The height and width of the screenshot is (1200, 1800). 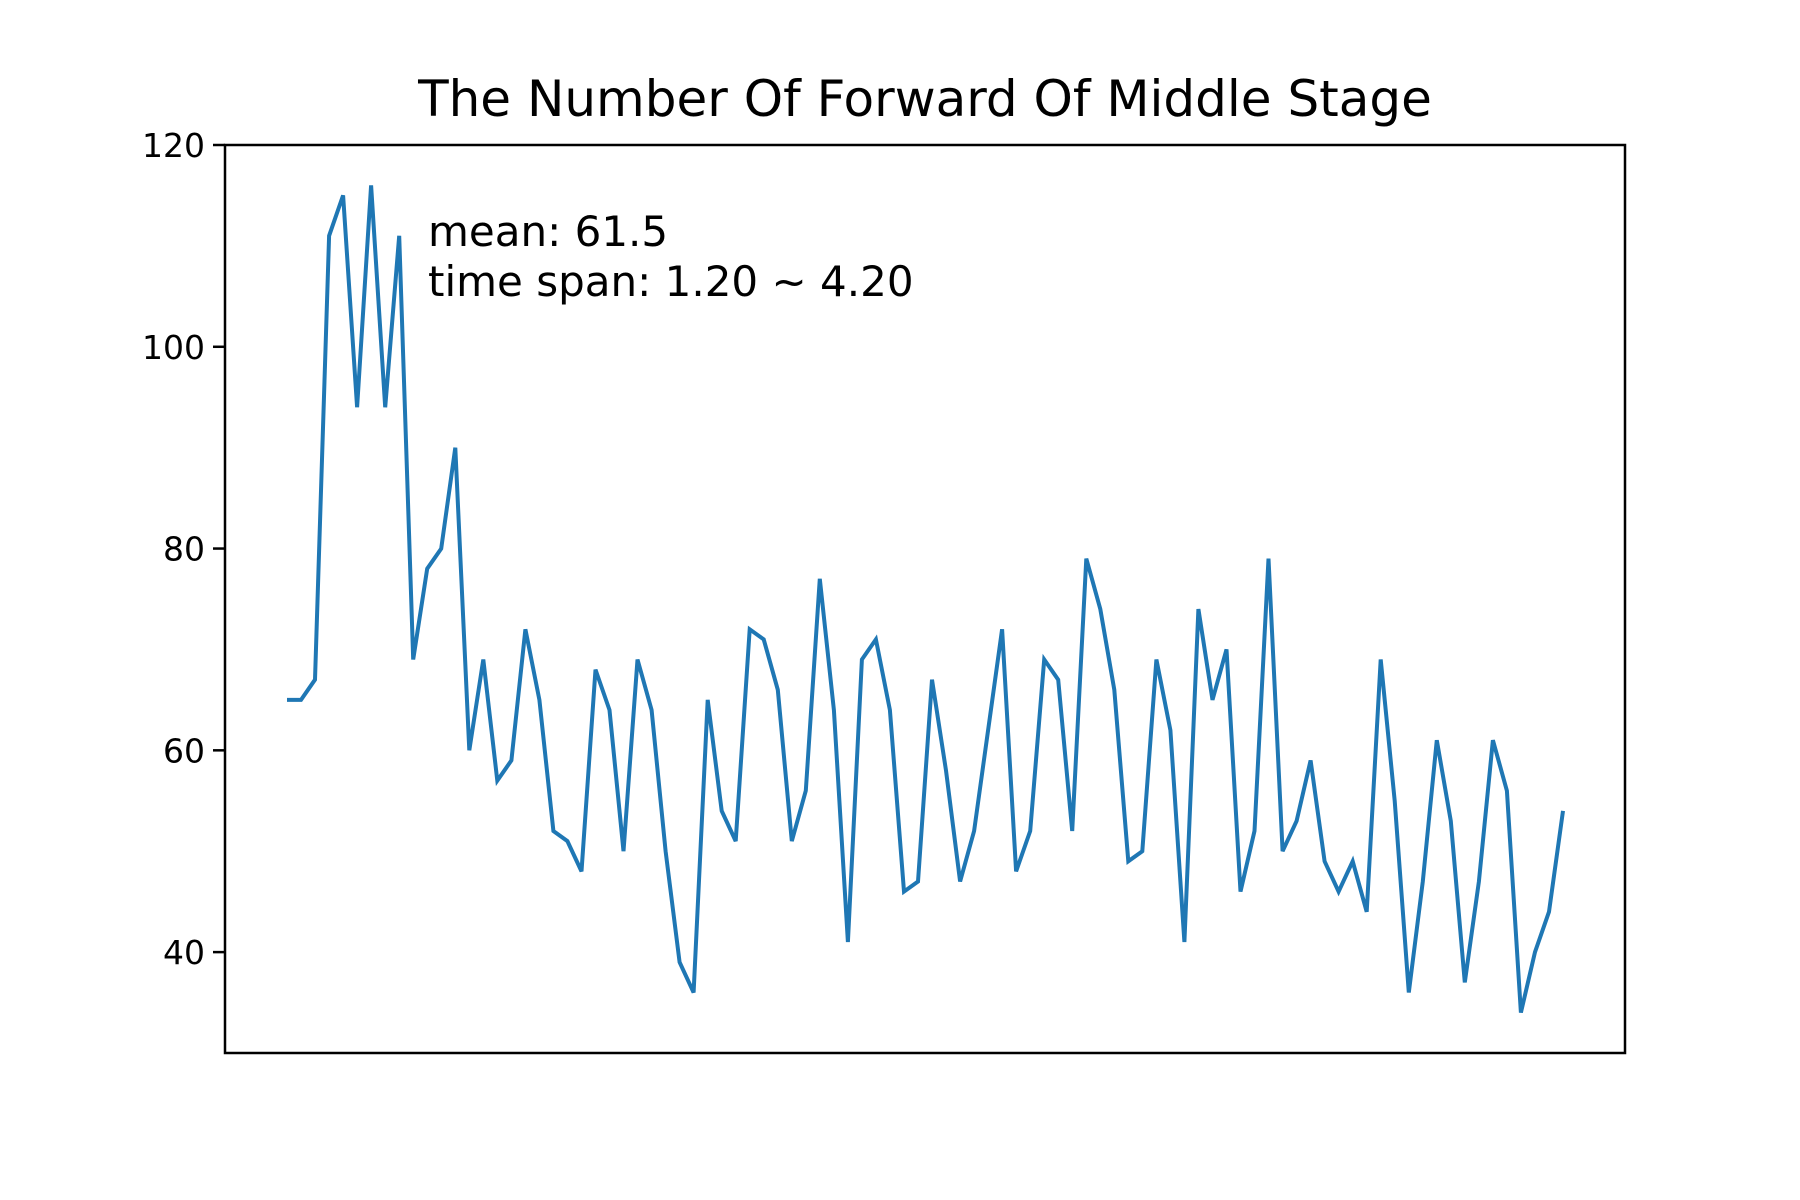 I want to click on y-axis: 40 60 80 100 120, so click(x=183, y=549).